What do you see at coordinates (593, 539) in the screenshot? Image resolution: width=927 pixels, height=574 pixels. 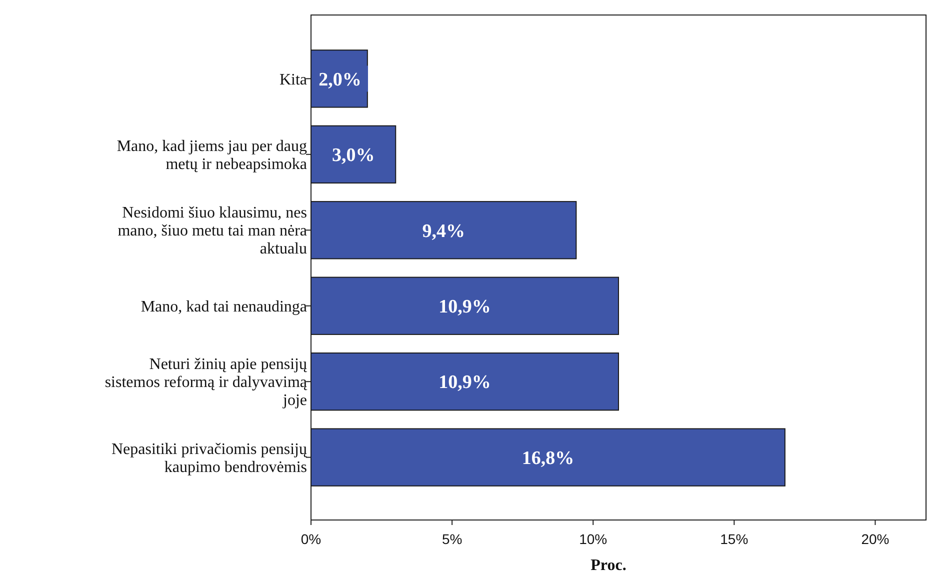 I see `x-tick-label: 10%` at bounding box center [593, 539].